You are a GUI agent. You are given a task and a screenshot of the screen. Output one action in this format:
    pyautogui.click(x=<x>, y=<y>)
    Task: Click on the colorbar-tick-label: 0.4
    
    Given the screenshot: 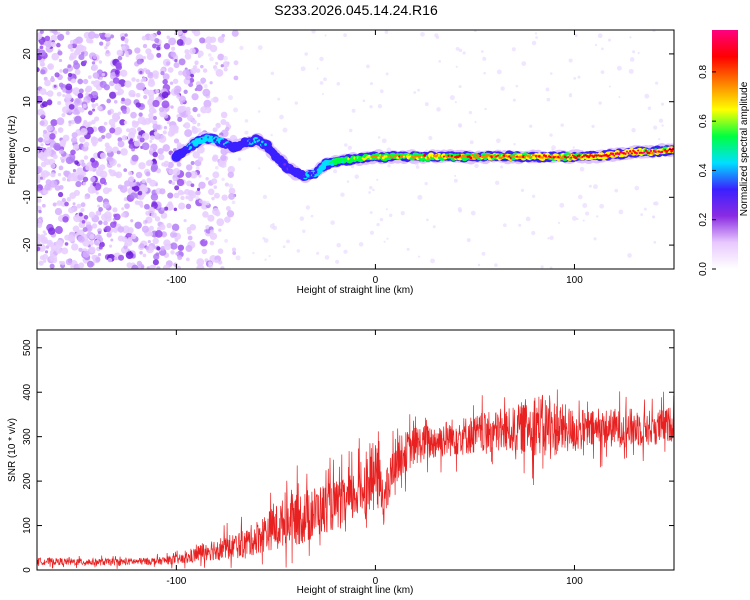 What is the action you would take?
    pyautogui.click(x=703, y=170)
    